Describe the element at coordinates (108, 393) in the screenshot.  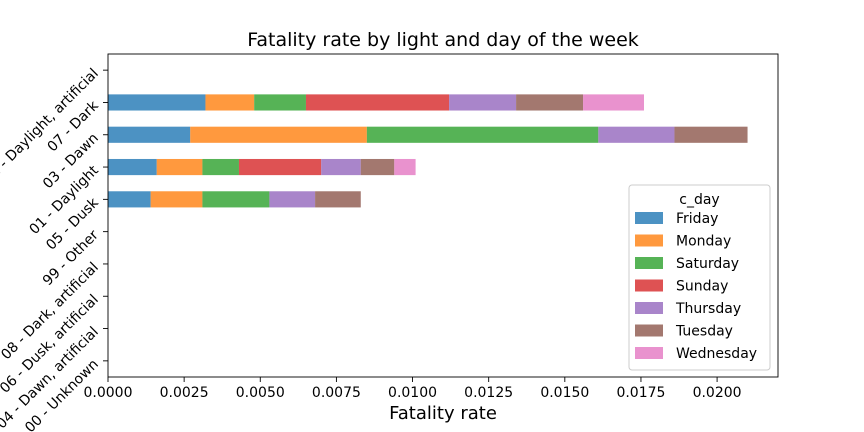
I see `x-tick-label: 0.0000` at that location.